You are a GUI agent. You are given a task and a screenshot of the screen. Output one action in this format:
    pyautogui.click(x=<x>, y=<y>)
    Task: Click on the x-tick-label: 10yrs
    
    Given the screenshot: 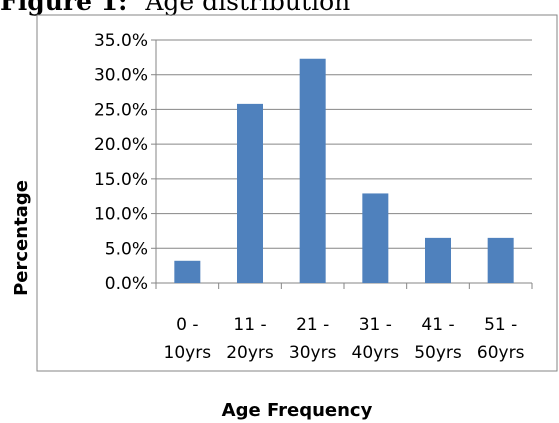 What is the action you would take?
    pyautogui.click(x=188, y=353)
    